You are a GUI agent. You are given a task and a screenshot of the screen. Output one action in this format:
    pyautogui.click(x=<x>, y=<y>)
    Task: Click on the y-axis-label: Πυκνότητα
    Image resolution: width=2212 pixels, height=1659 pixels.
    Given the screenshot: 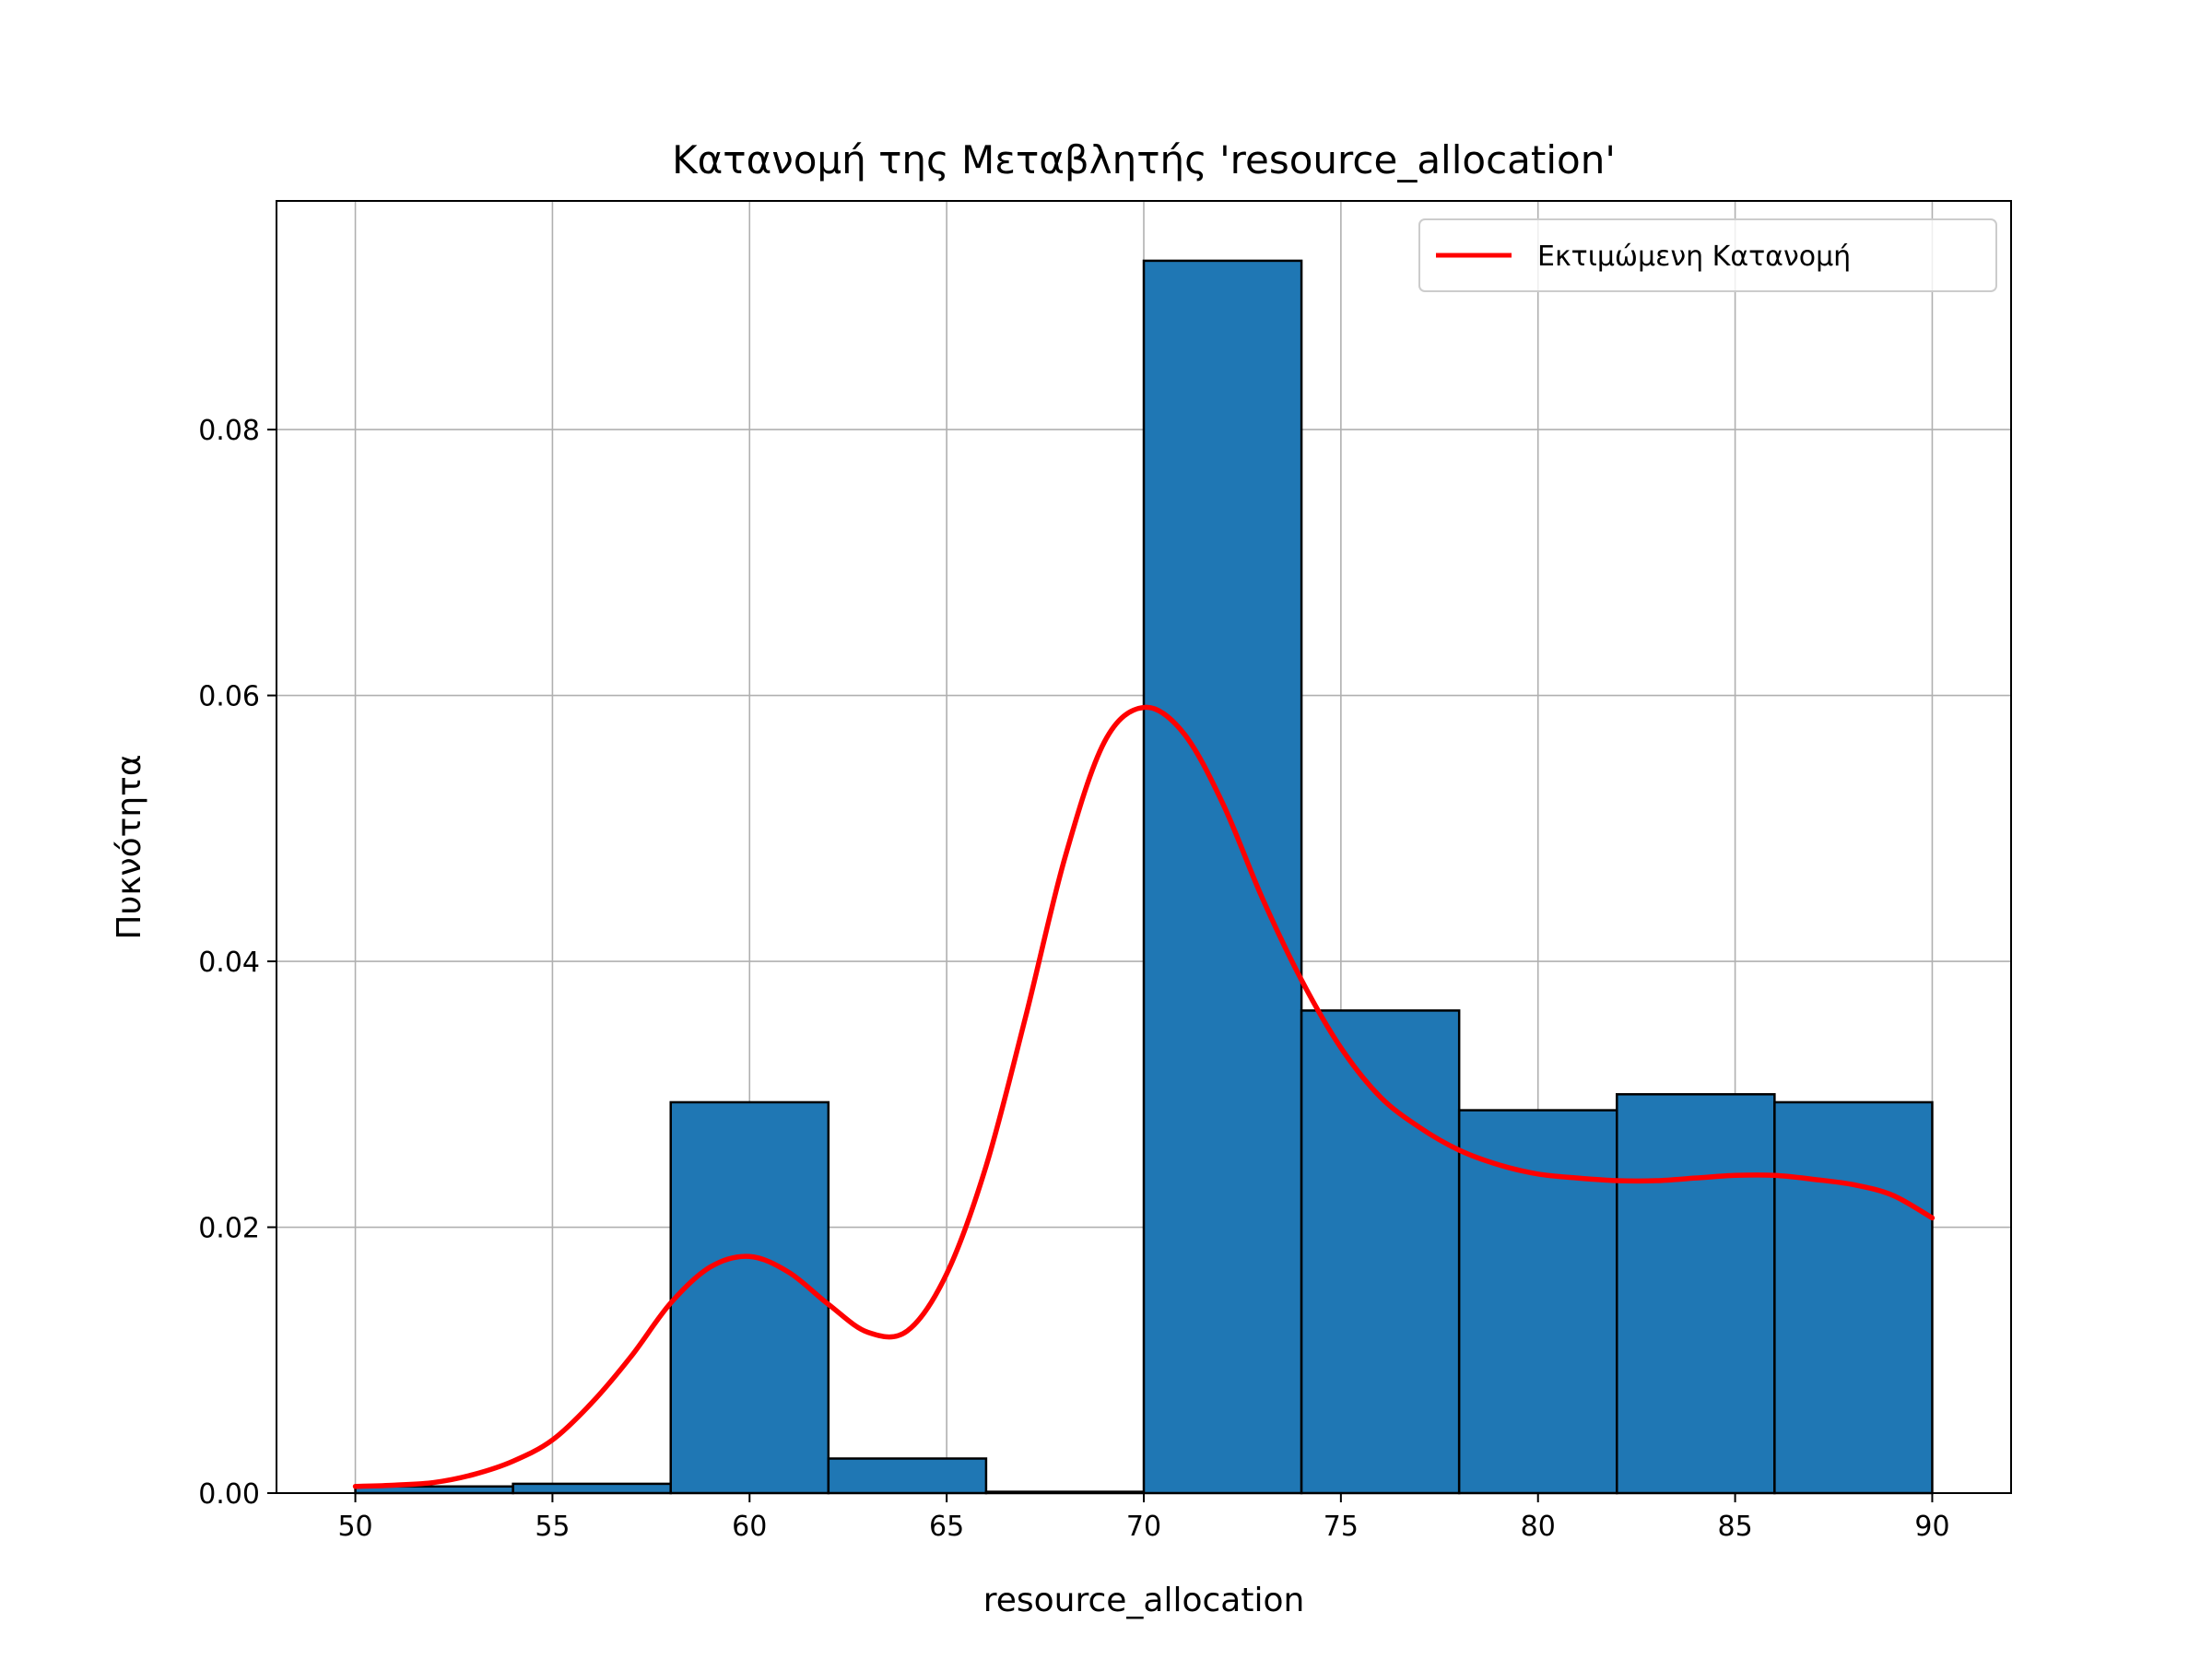 What is the action you would take?
    pyautogui.click(x=129, y=846)
    